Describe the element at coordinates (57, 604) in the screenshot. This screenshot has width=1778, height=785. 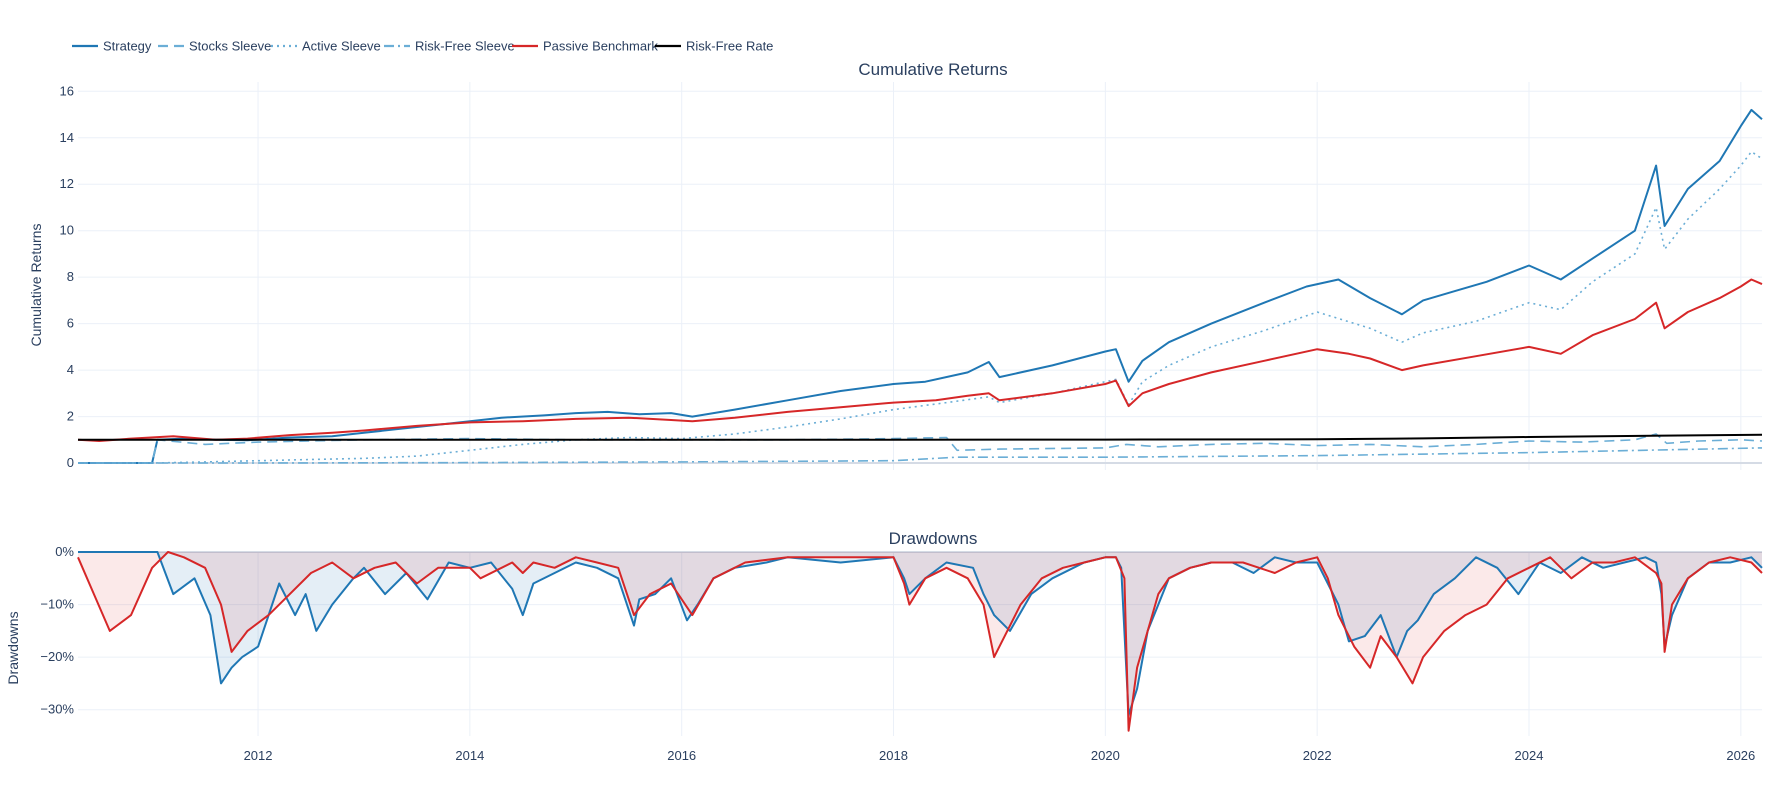
I see `y-tick-label: −10%` at that location.